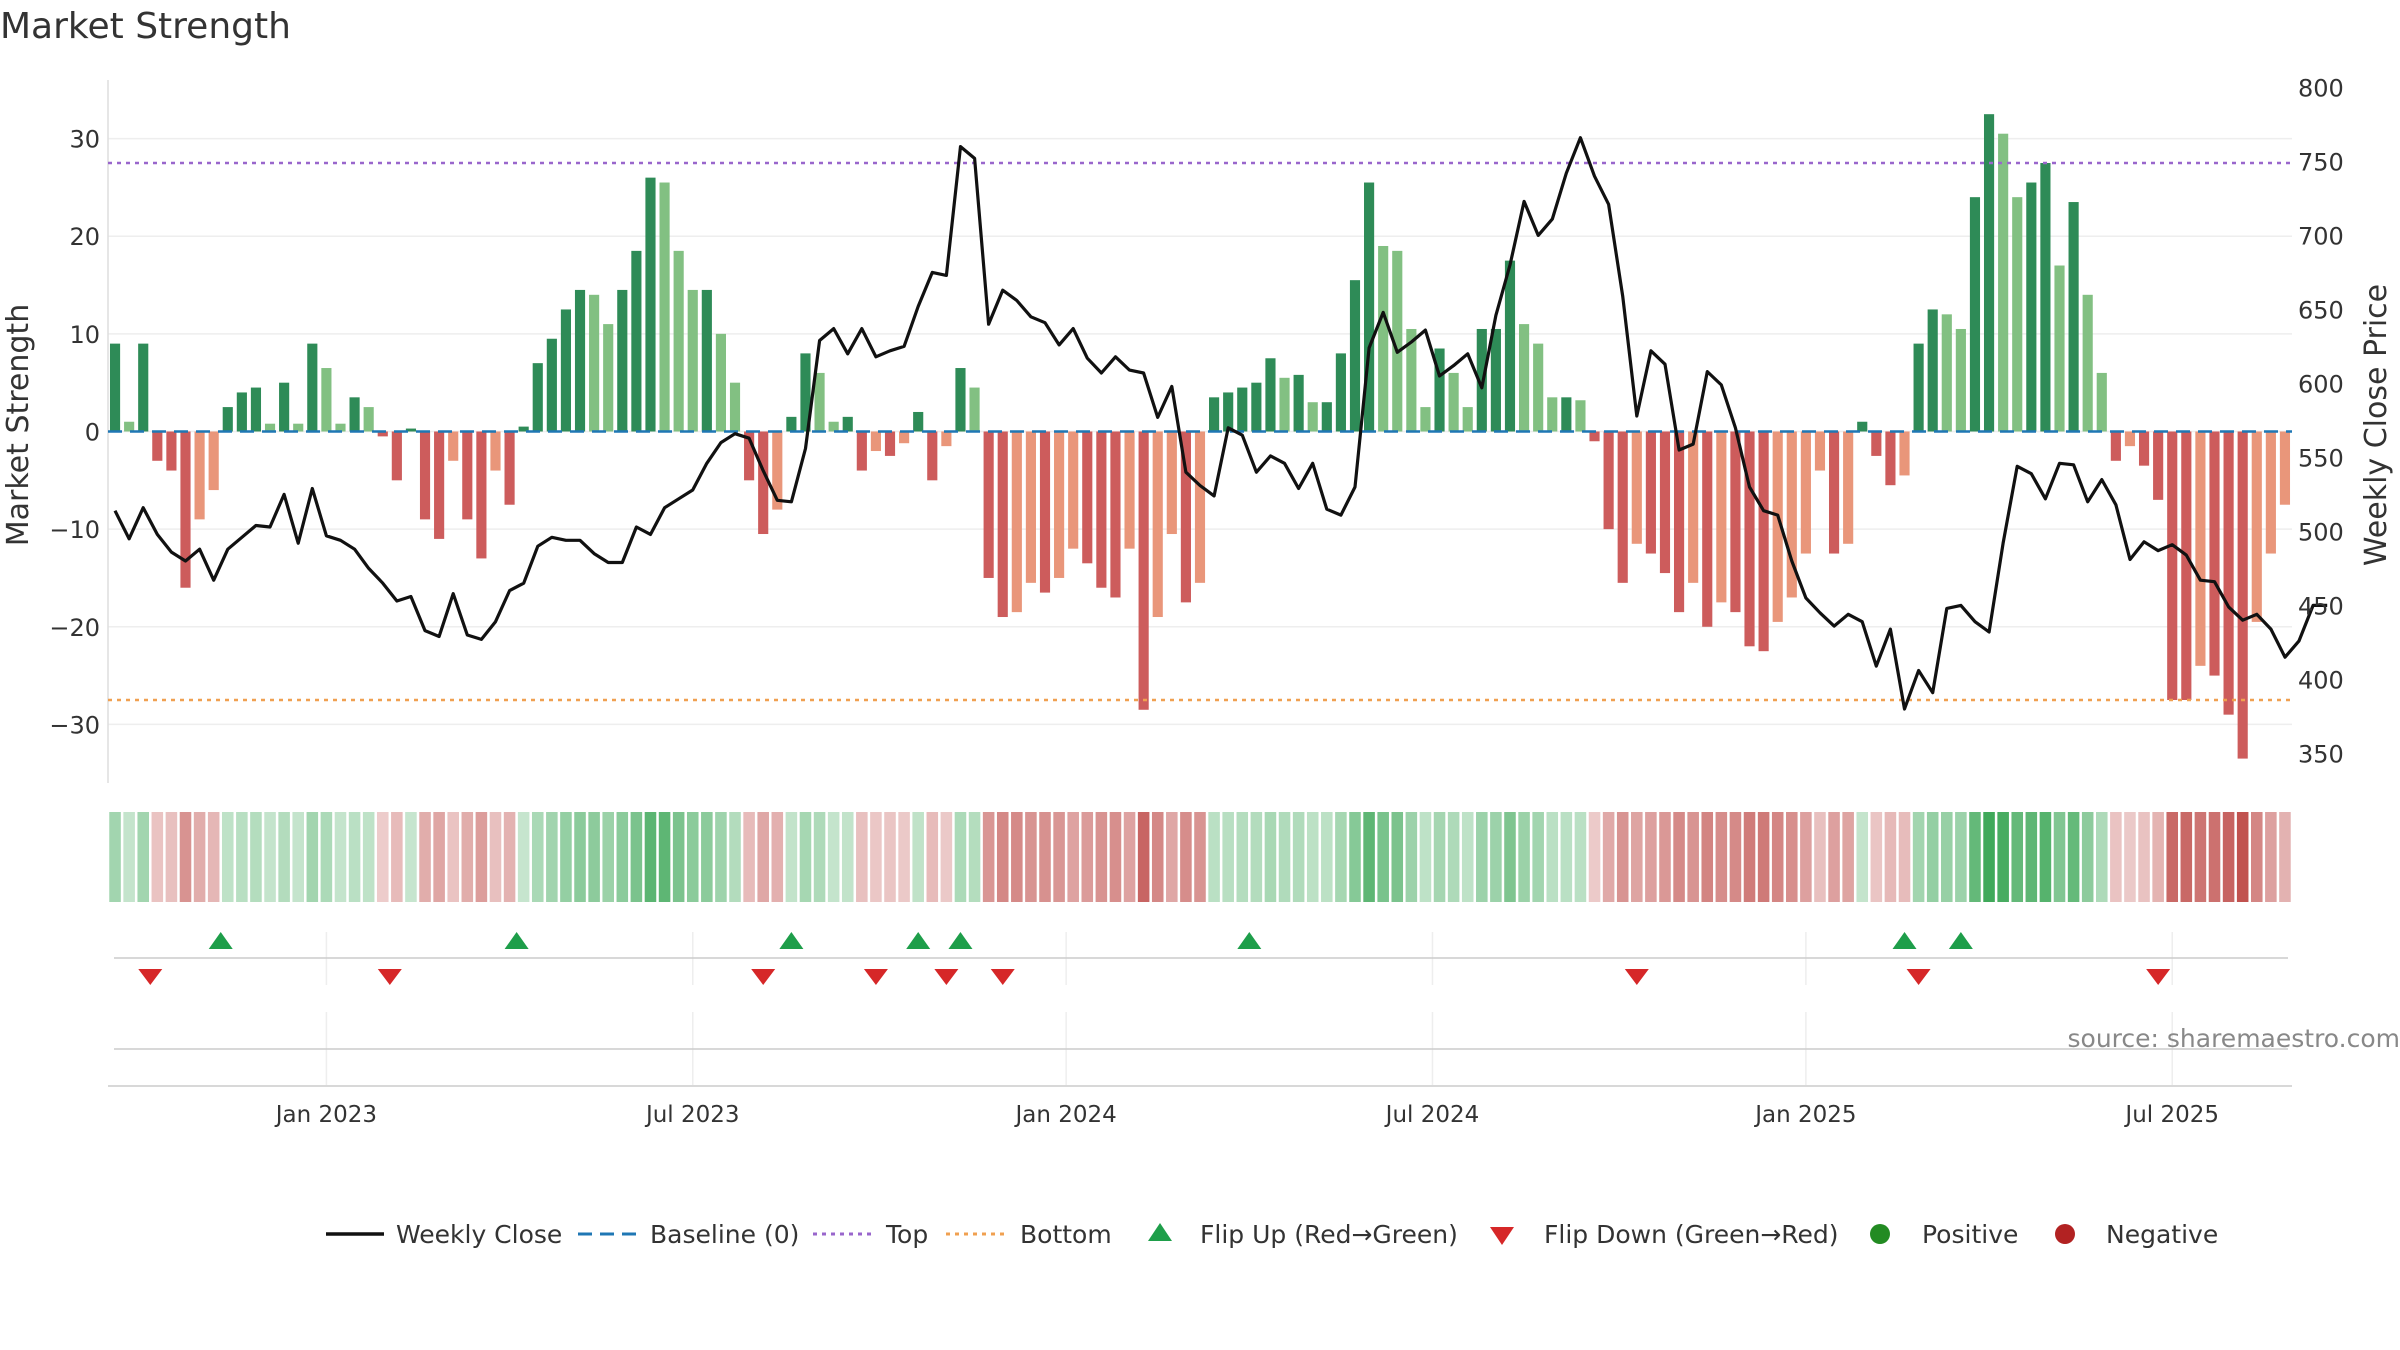 This screenshot has height=1350, width=2400. I want to click on chart-title: Market Strength, so click(145, 26).